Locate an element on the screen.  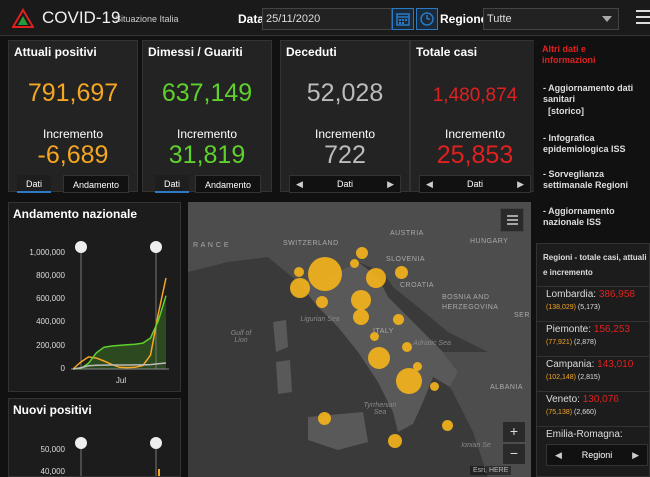
region-increment: (2,815) is located at coordinates (589, 377).